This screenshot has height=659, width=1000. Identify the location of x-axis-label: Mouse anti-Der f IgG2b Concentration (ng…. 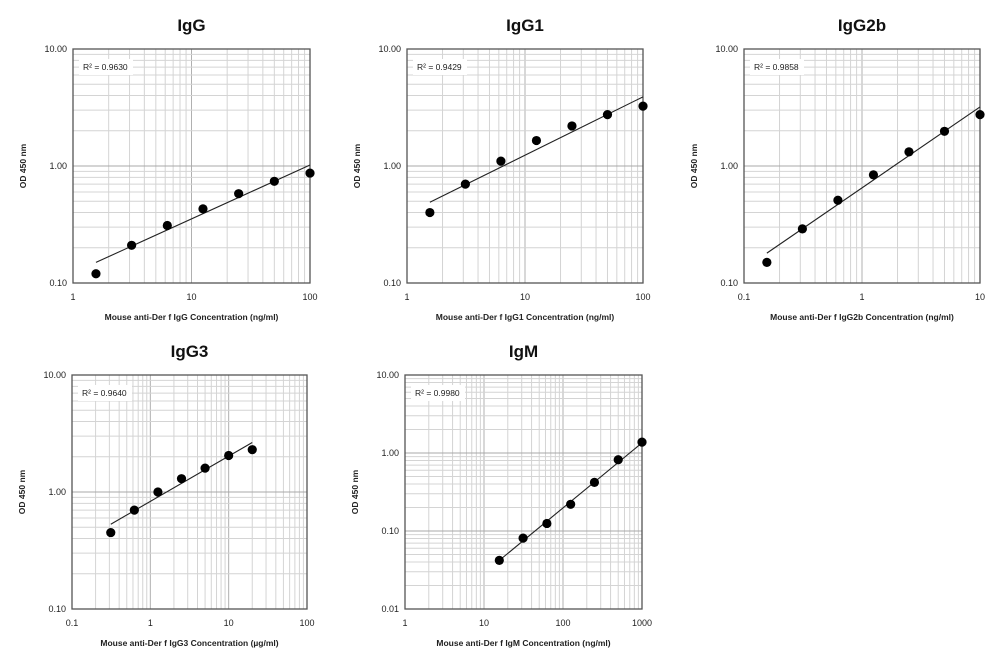
(862, 317).